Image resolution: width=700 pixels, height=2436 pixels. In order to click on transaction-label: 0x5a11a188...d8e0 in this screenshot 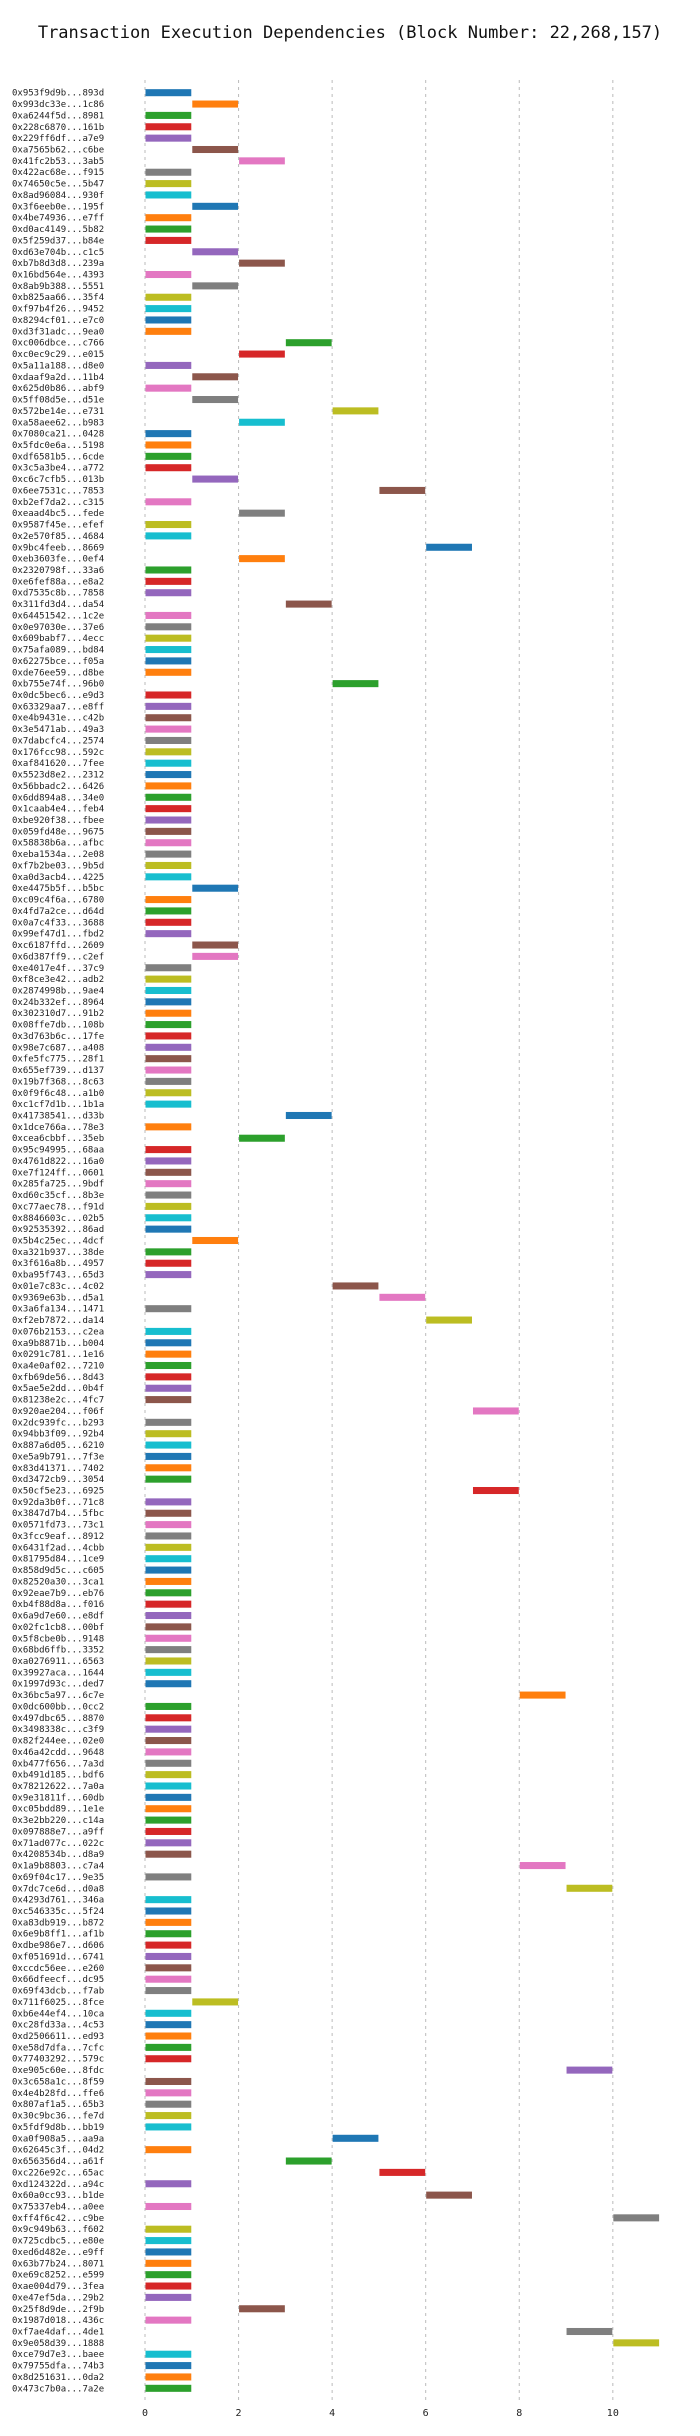, I will do `click(58, 366)`.